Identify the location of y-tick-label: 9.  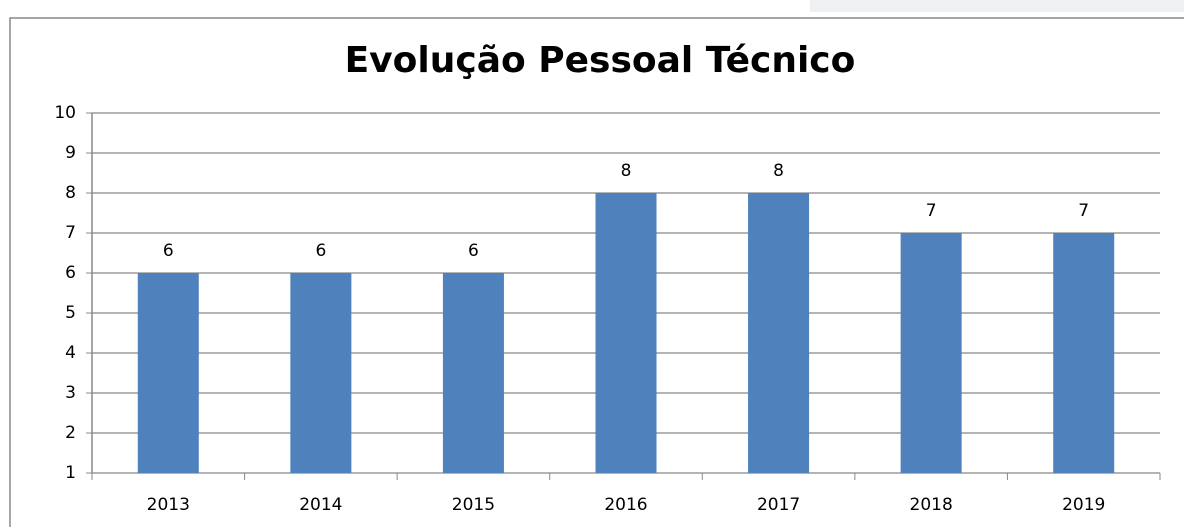
(70, 153).